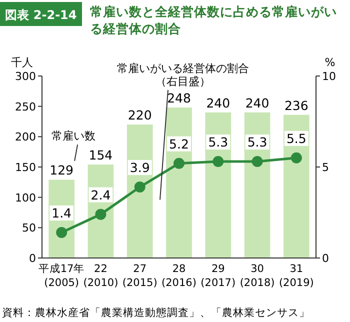 This screenshot has height=322, width=350. Describe the element at coordinates (61, 275) in the screenshot. I see `x-tick-label: 平成17年 (2005)` at that location.